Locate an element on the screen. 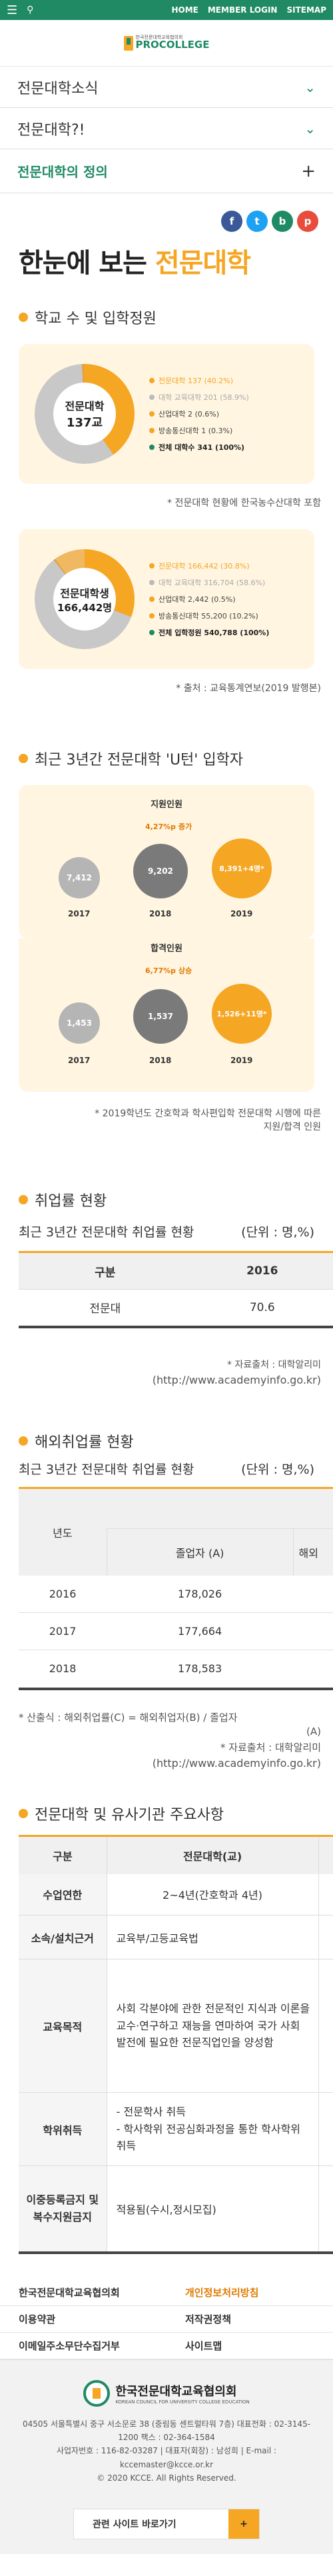  legend-item: 산업대학 2,442 (0.5%) is located at coordinates (209, 600).